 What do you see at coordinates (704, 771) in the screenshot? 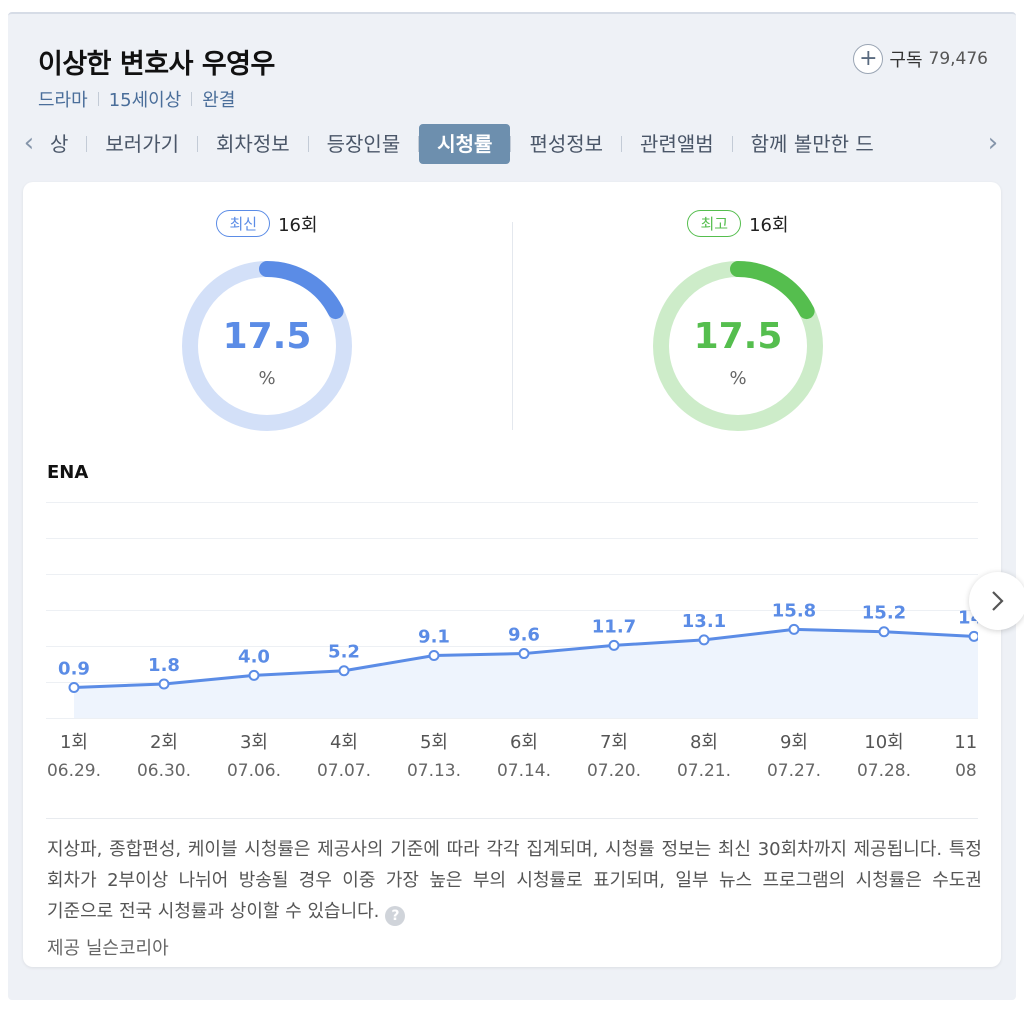
I see `chart-date-label: 07.21.` at bounding box center [704, 771].